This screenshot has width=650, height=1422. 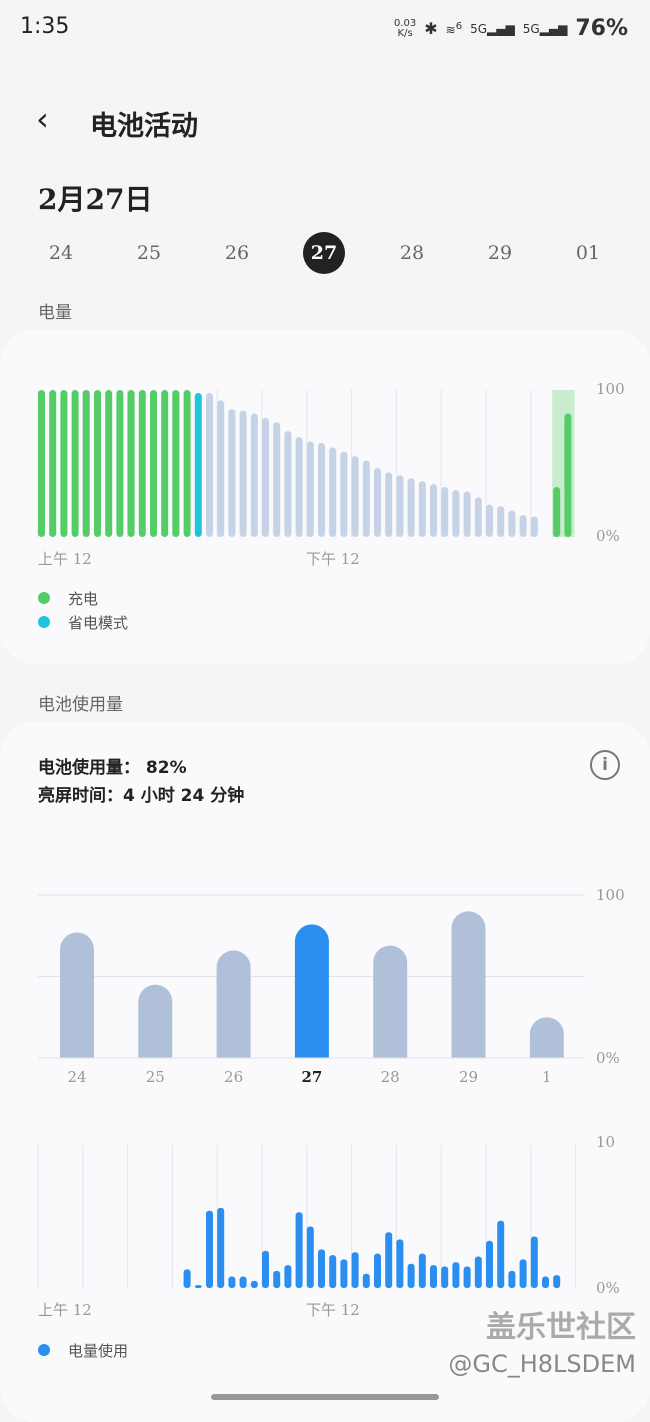 What do you see at coordinates (61, 253) in the screenshot?
I see `day-24: 24` at bounding box center [61, 253].